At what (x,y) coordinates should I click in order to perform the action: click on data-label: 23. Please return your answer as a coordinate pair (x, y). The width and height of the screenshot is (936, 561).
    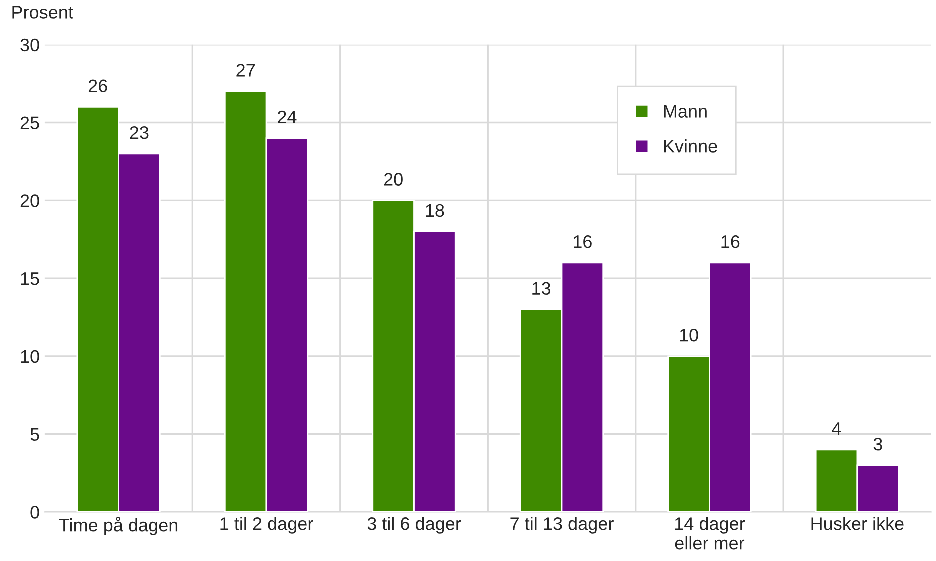
    Looking at the image, I should click on (139, 133).